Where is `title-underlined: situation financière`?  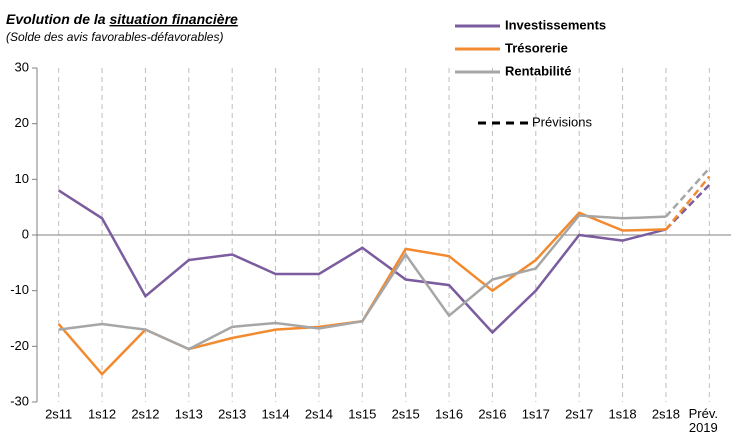
title-underlined: situation financière is located at coordinates (173, 19).